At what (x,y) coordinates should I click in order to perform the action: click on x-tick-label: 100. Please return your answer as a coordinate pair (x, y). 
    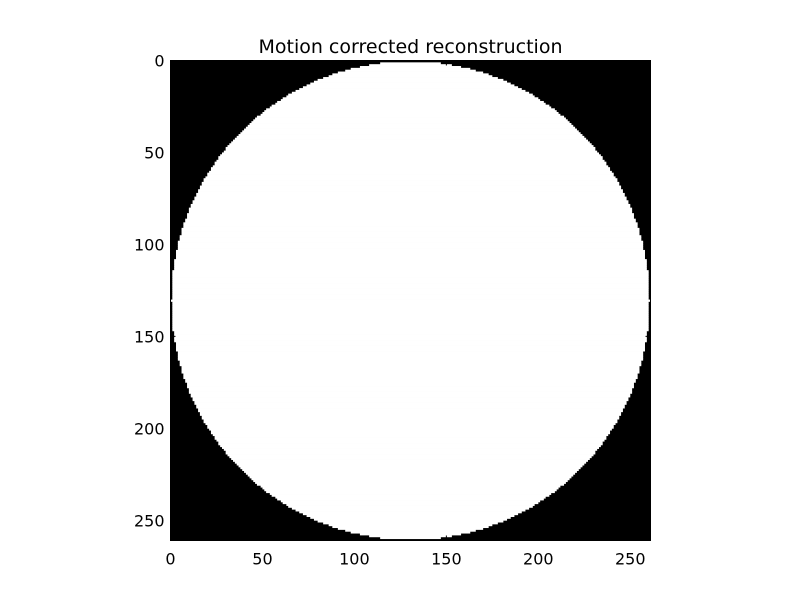
    Looking at the image, I should click on (354, 559).